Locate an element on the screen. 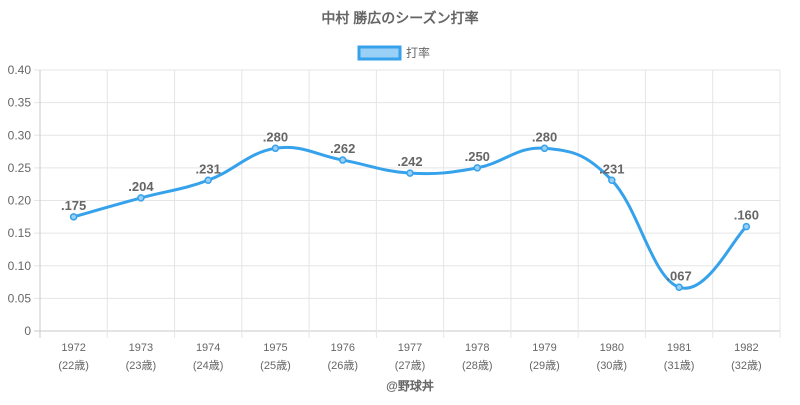  x-tick-label: 1973 is located at coordinates (141, 348).